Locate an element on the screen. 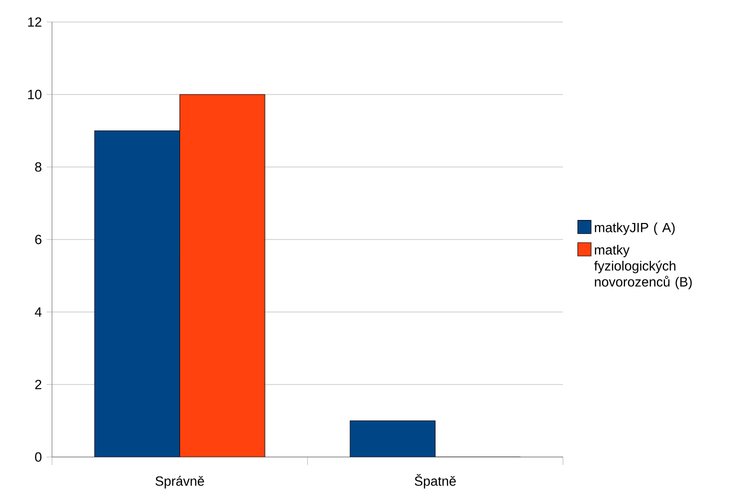 The height and width of the screenshot is (499, 754). y-tick-label: 4 is located at coordinates (38, 312).